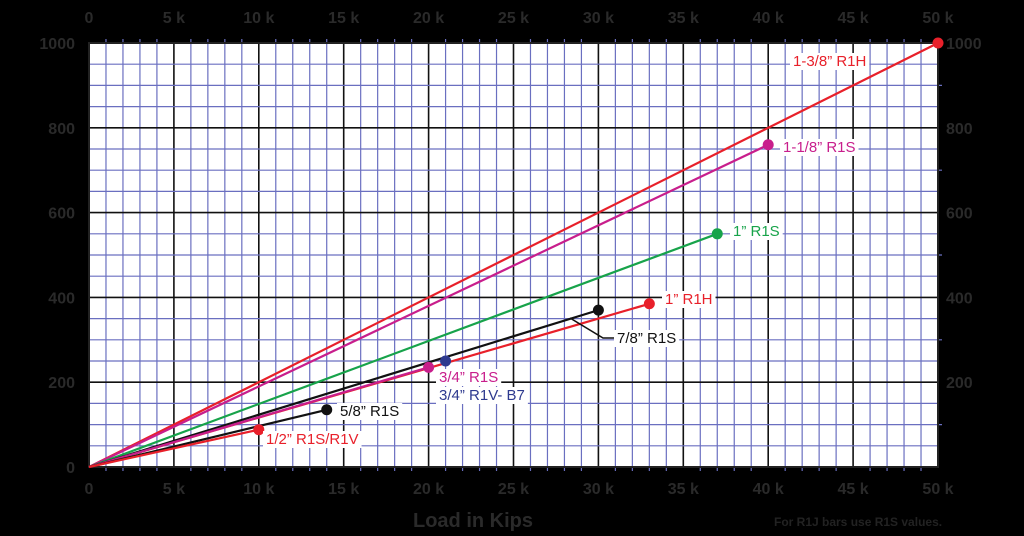  I want to click on series-label: 3/4” R1S, so click(468, 377).